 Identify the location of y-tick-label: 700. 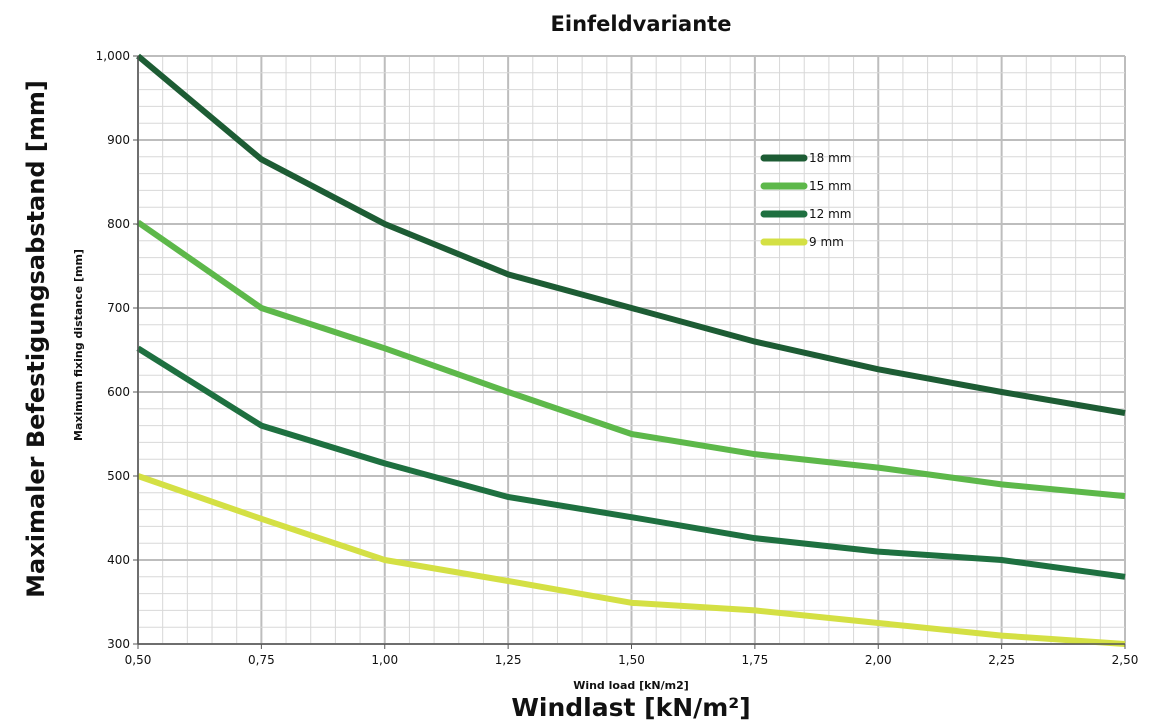
(118, 308).